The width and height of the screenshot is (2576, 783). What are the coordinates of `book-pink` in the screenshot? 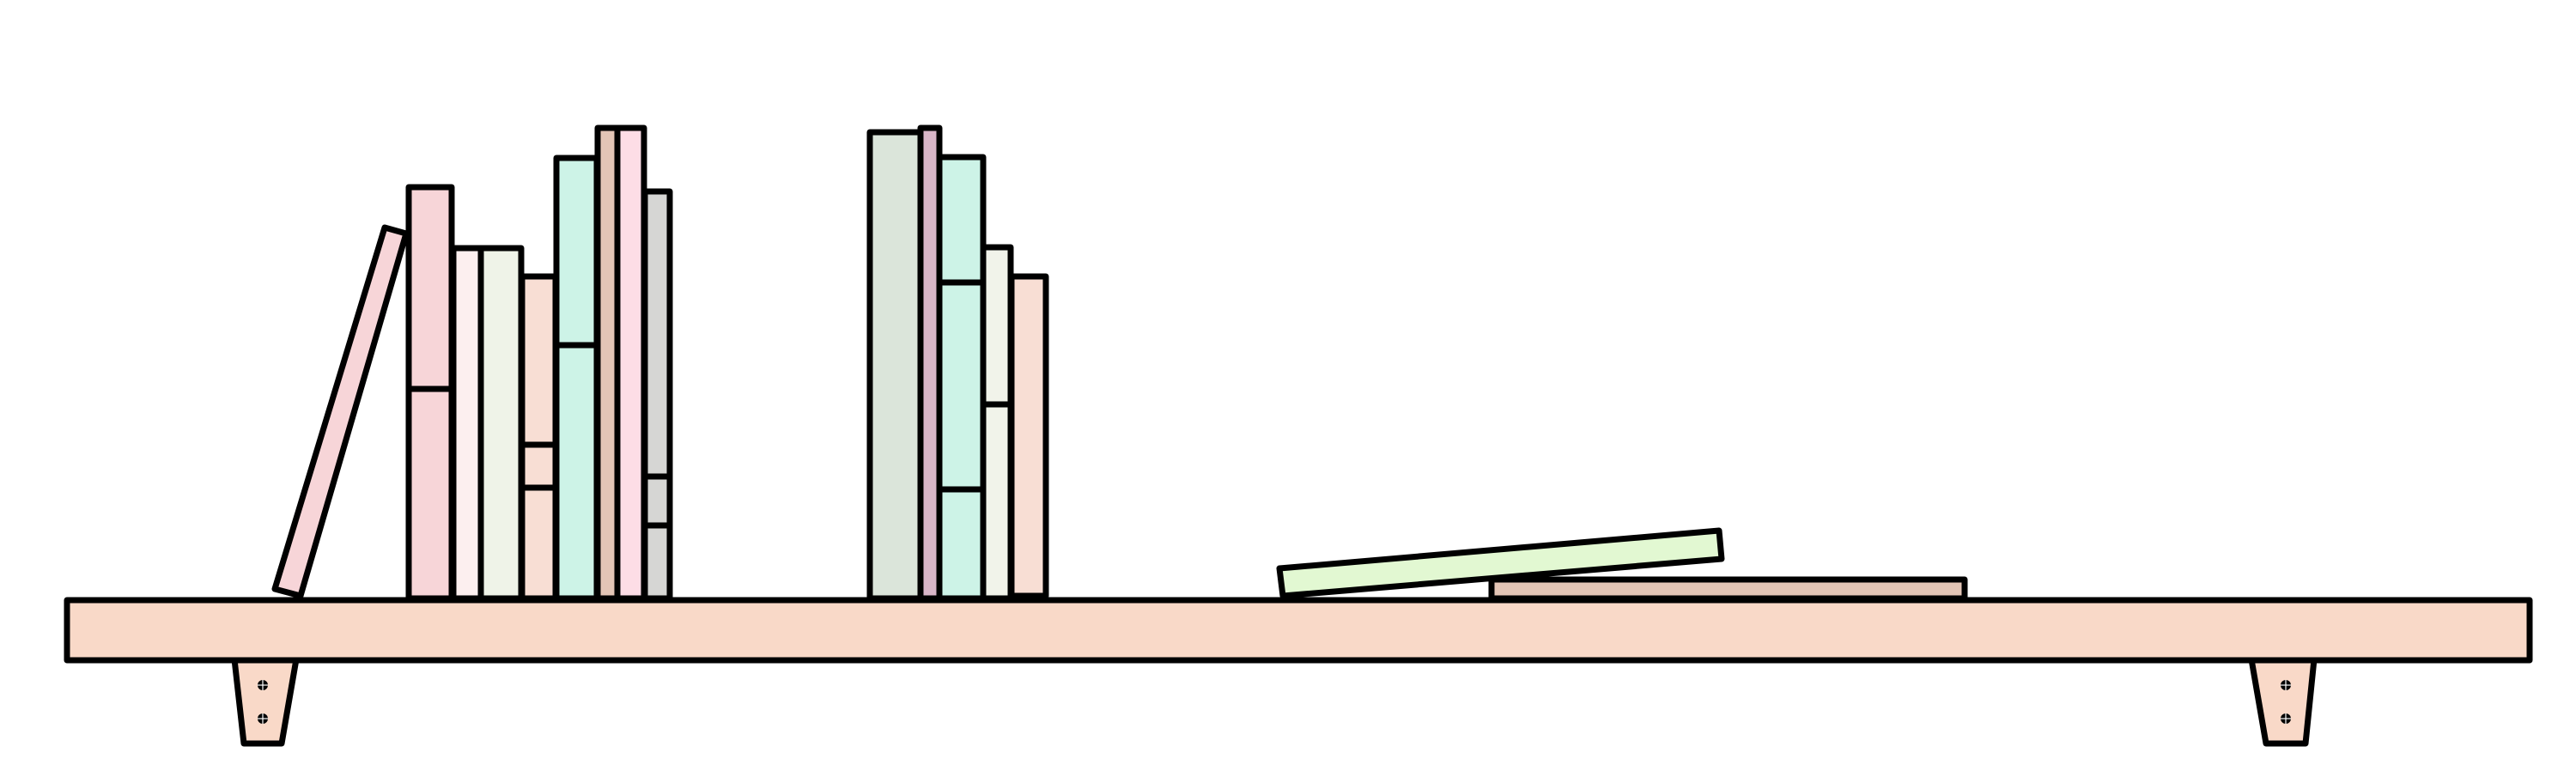 It's located at (430, 393).